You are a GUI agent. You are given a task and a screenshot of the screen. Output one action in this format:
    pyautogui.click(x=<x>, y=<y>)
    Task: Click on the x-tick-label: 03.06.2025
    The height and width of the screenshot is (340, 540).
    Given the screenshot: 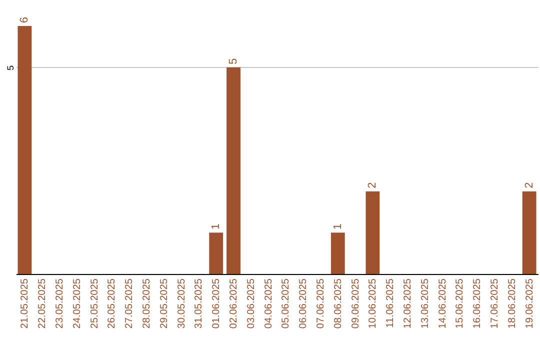 What is the action you would take?
    pyautogui.click(x=251, y=303)
    